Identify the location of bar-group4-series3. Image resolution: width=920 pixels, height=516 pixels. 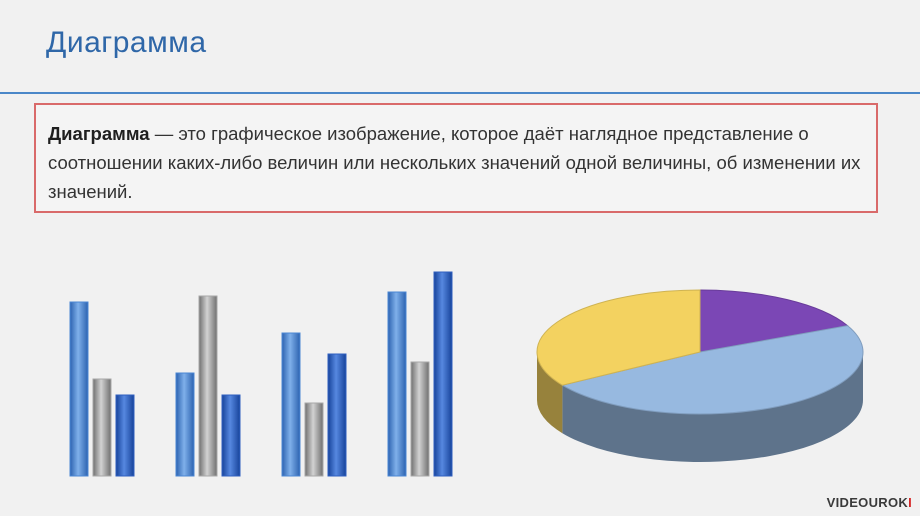
(443, 374).